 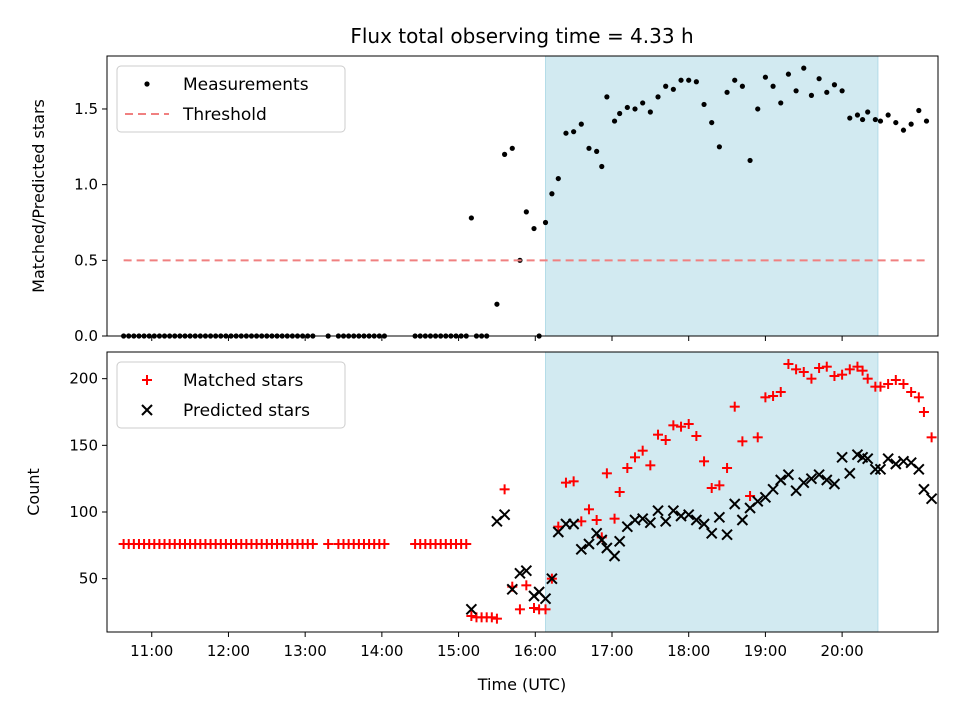 What do you see at coordinates (147, 380) in the screenshot?
I see `legend-swatch-matched-stars` at bounding box center [147, 380].